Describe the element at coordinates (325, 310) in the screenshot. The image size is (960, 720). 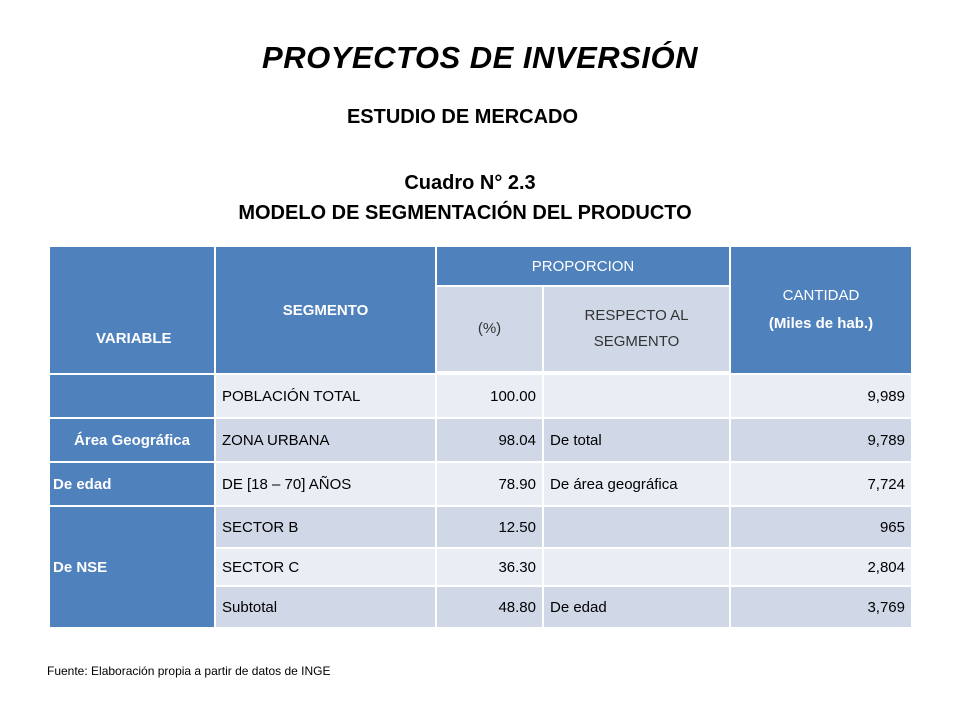
I see `header-segmento: SEGMENTO` at that location.